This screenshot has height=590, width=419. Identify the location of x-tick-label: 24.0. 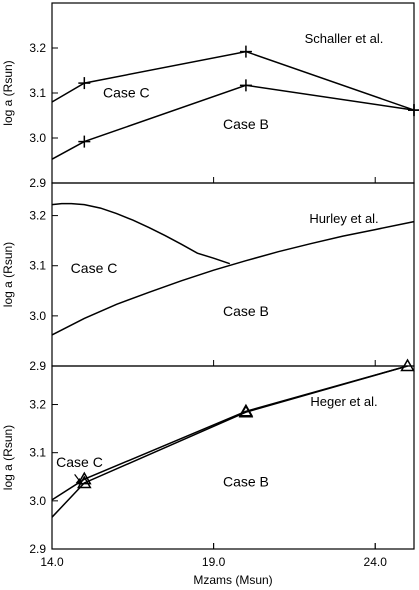
(376, 562).